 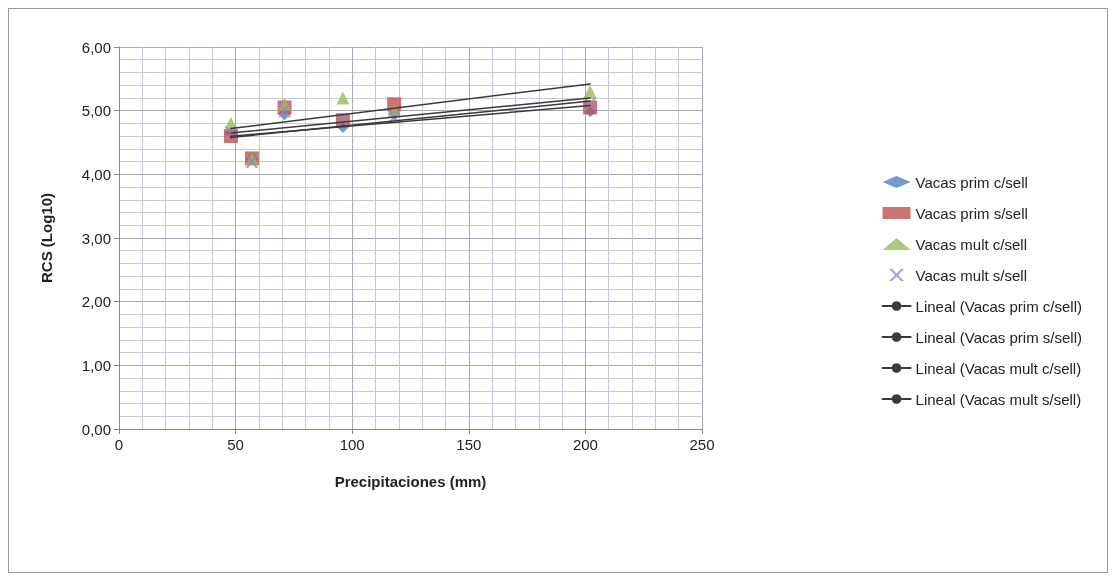 I want to click on legend-label: Lineal (Vacas mult s/sell), so click(x=998, y=399).